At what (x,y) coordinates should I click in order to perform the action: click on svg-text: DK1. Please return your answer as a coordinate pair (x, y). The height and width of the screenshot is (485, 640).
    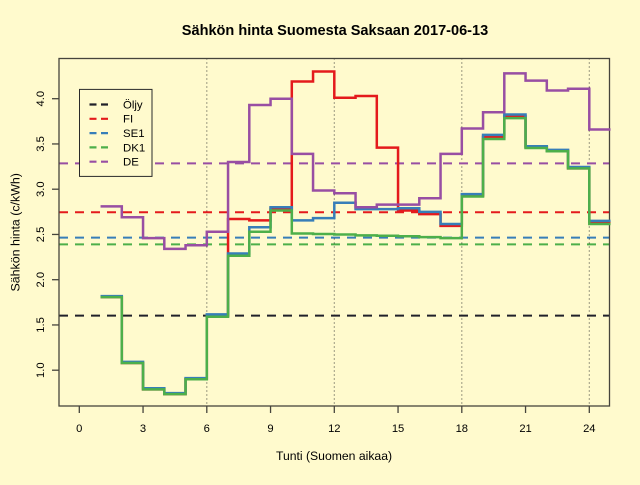
    Looking at the image, I should click on (134, 148).